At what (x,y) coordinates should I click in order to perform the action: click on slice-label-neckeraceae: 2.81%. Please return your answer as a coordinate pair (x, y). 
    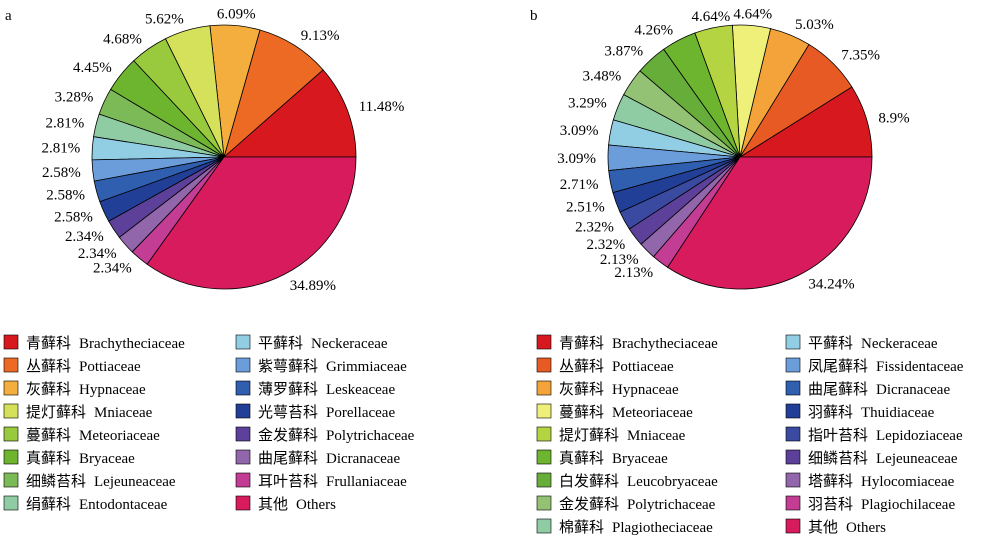
    Looking at the image, I should click on (61, 149).